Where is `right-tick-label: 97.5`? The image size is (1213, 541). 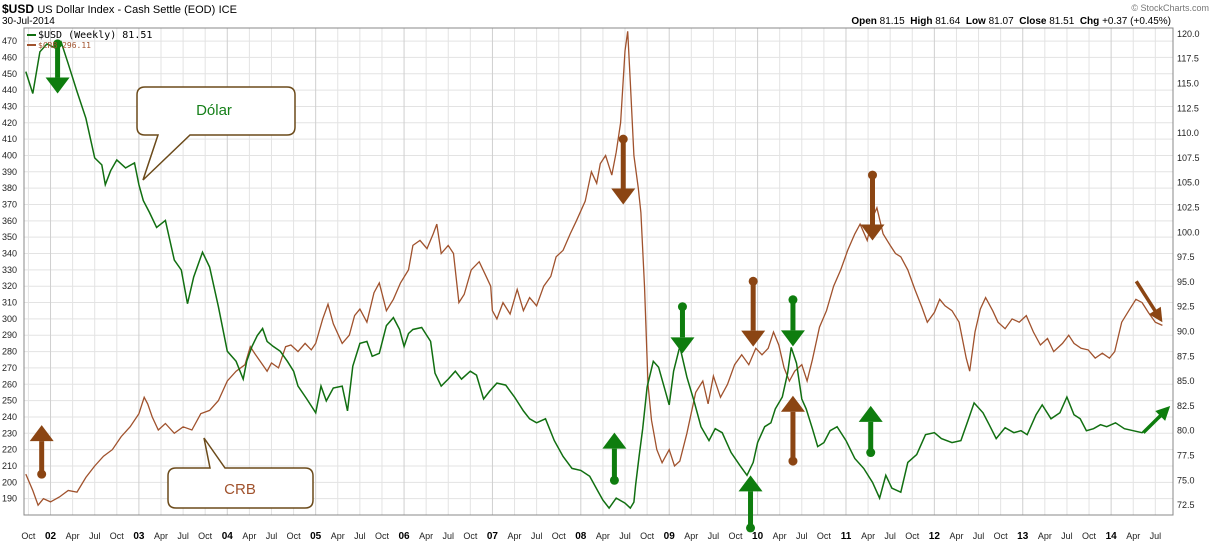 right-tick-label: 97.5 is located at coordinates (1186, 257).